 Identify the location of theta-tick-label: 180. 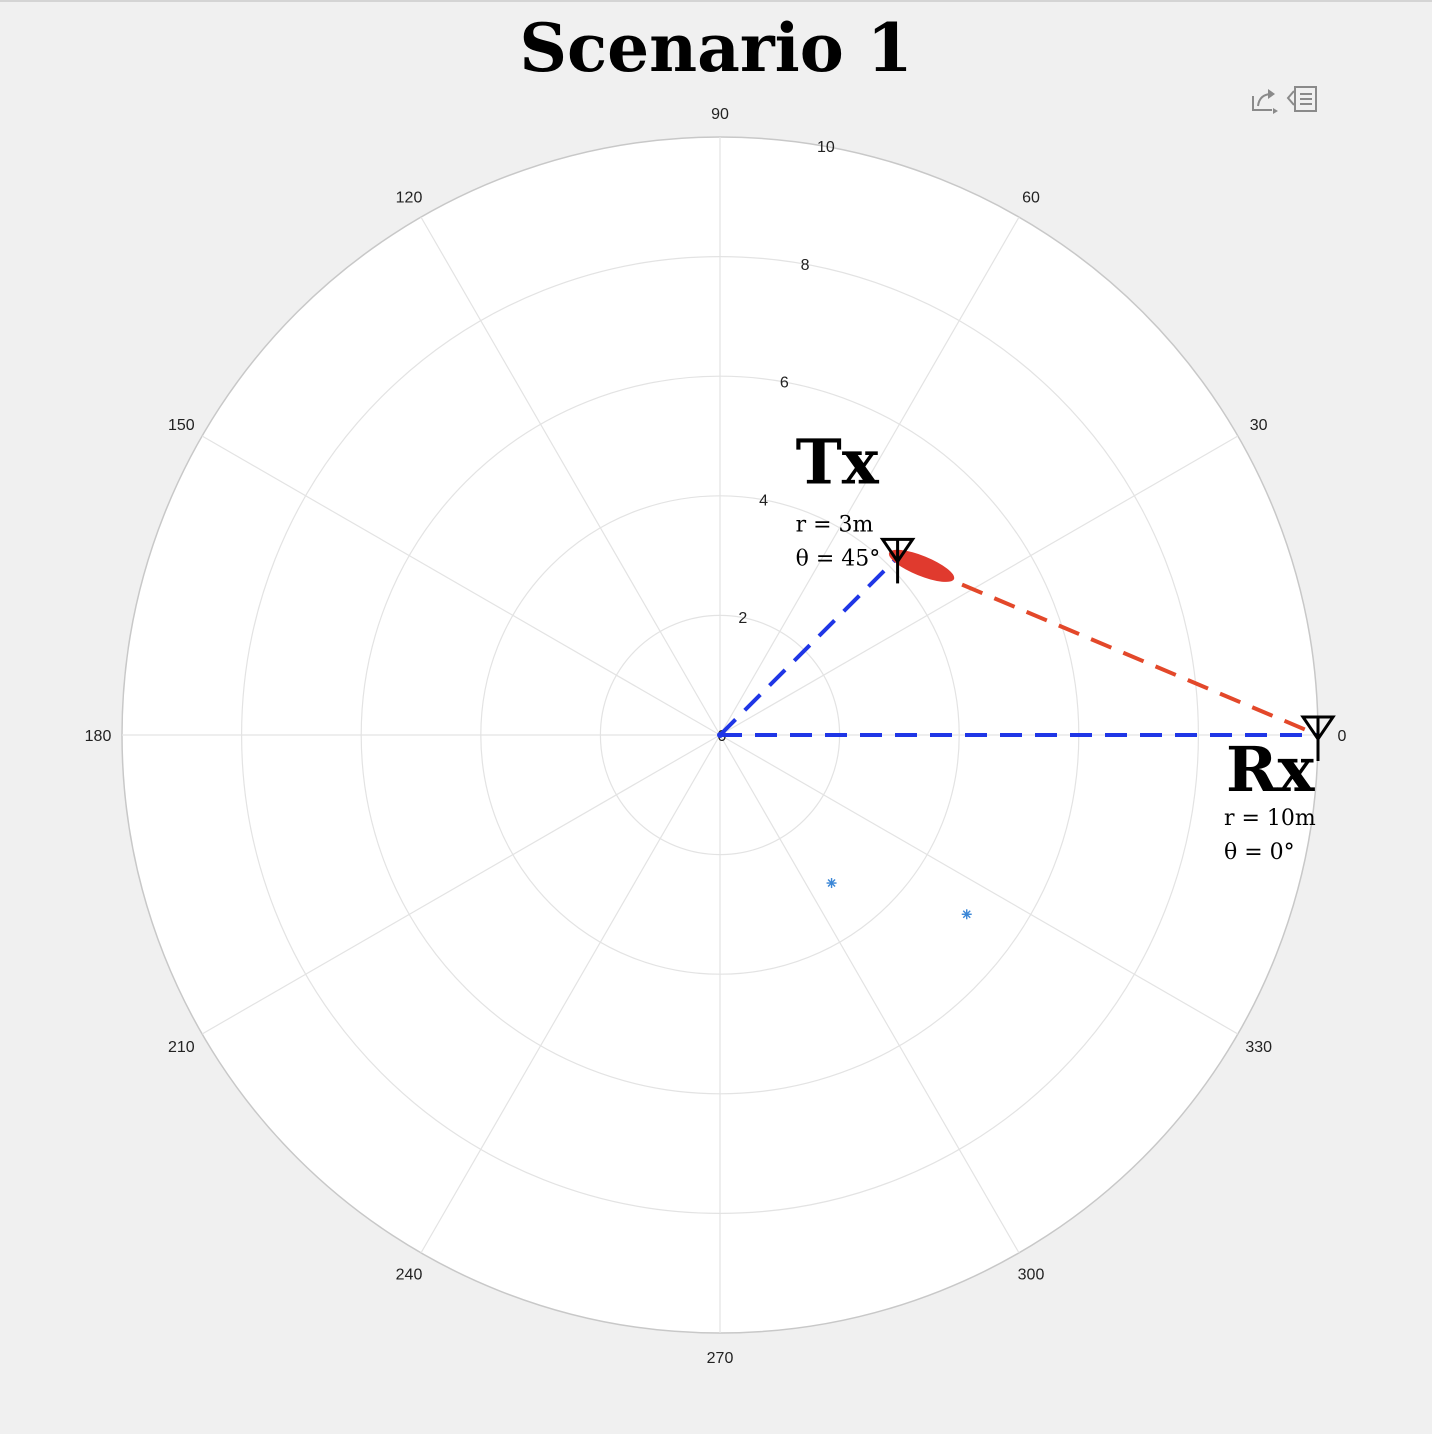
(98, 736).